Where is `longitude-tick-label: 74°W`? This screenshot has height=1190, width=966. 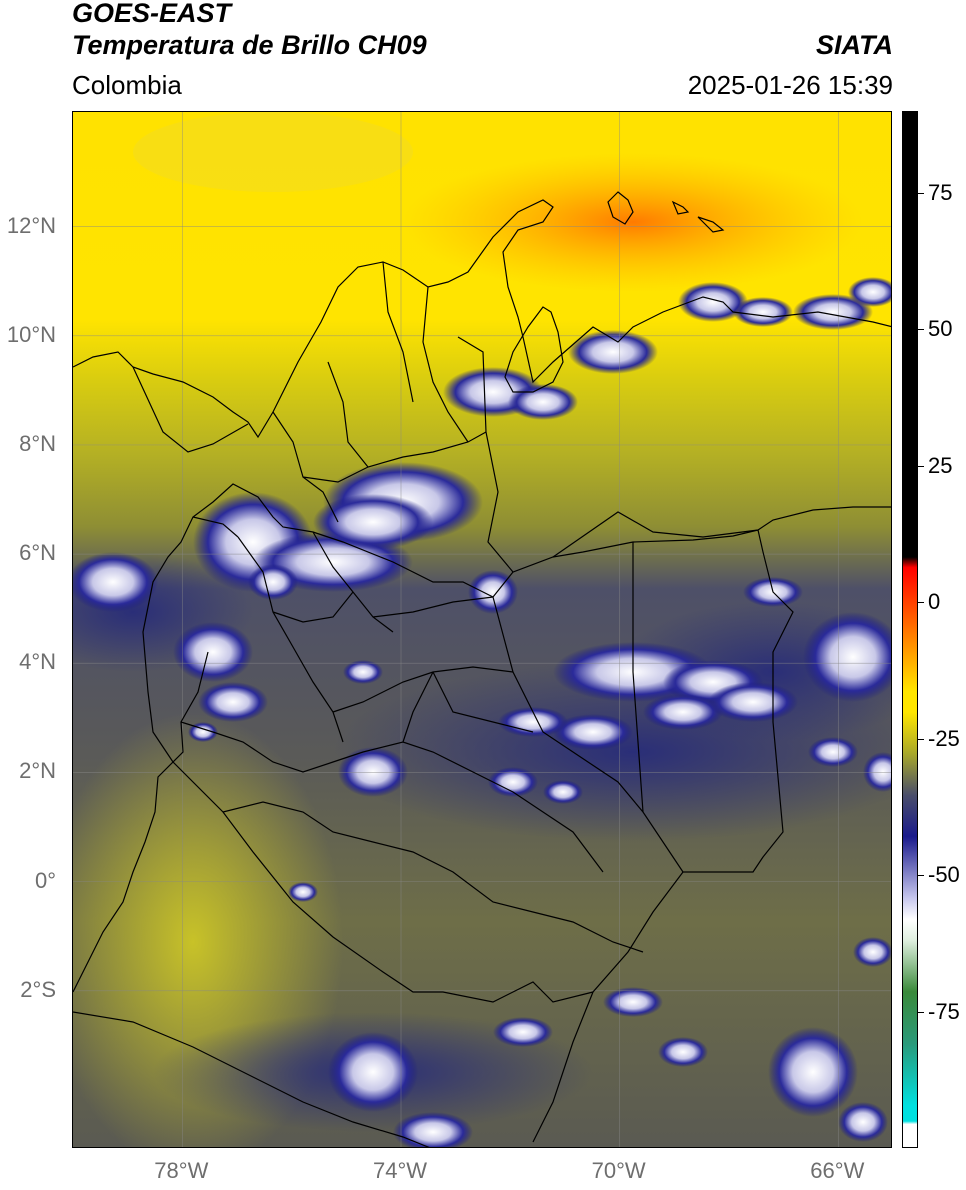
longitude-tick-label: 74°W is located at coordinates (400, 1170).